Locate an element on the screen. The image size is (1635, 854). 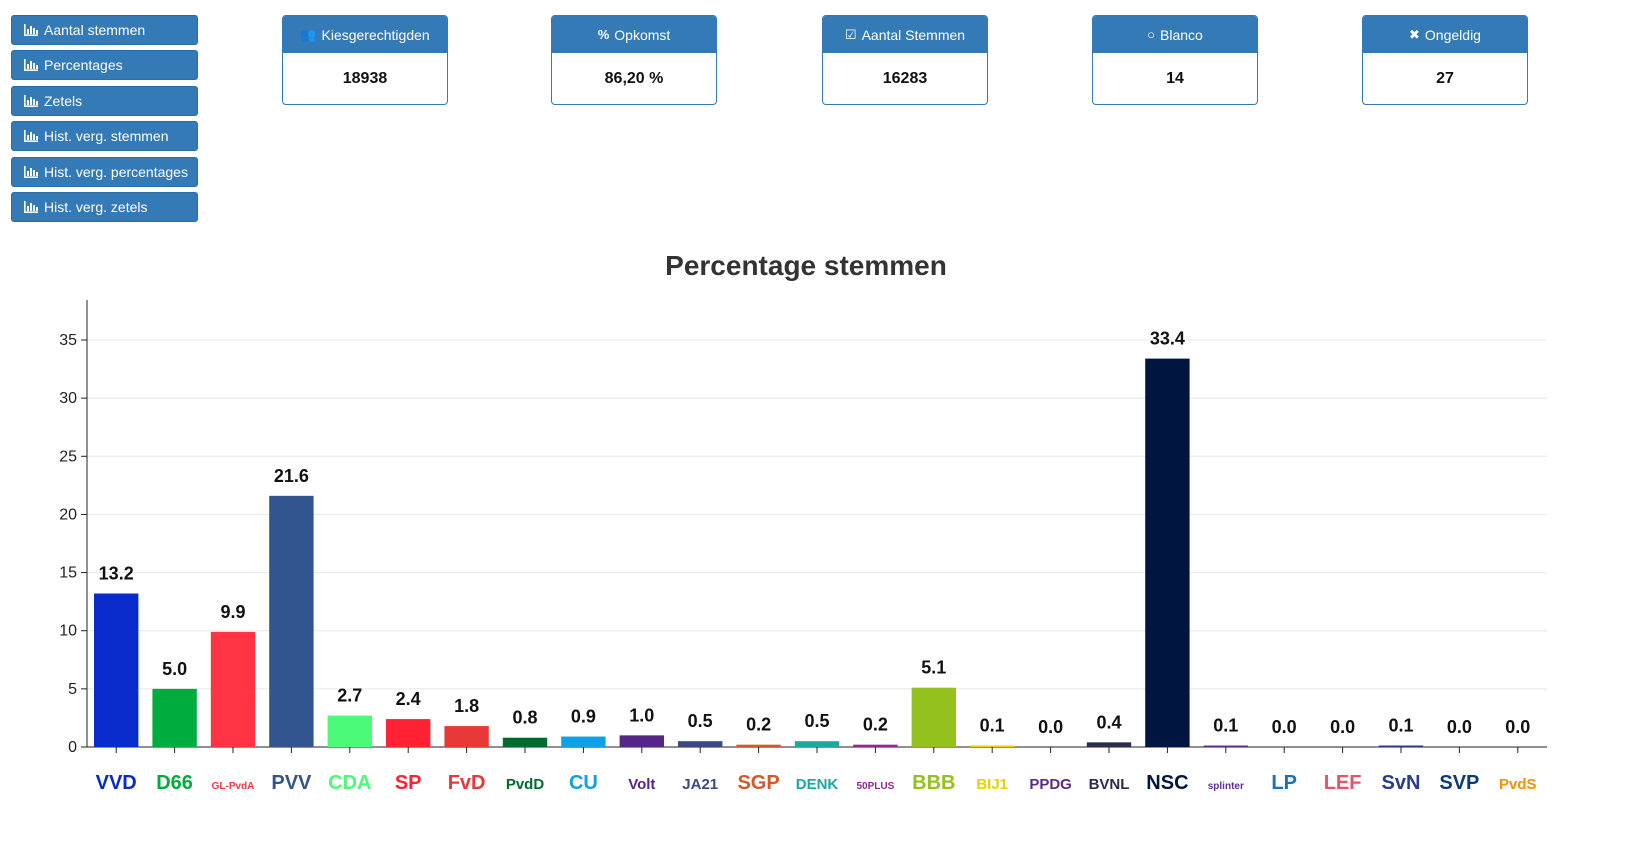
data-label: 0.8 is located at coordinates (524, 718).